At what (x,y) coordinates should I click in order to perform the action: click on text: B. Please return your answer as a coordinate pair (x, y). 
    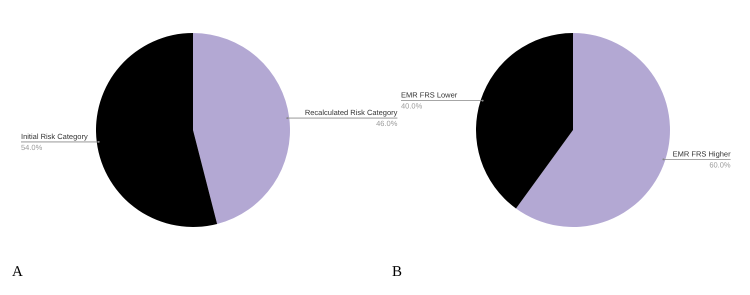
    Looking at the image, I should click on (397, 272).